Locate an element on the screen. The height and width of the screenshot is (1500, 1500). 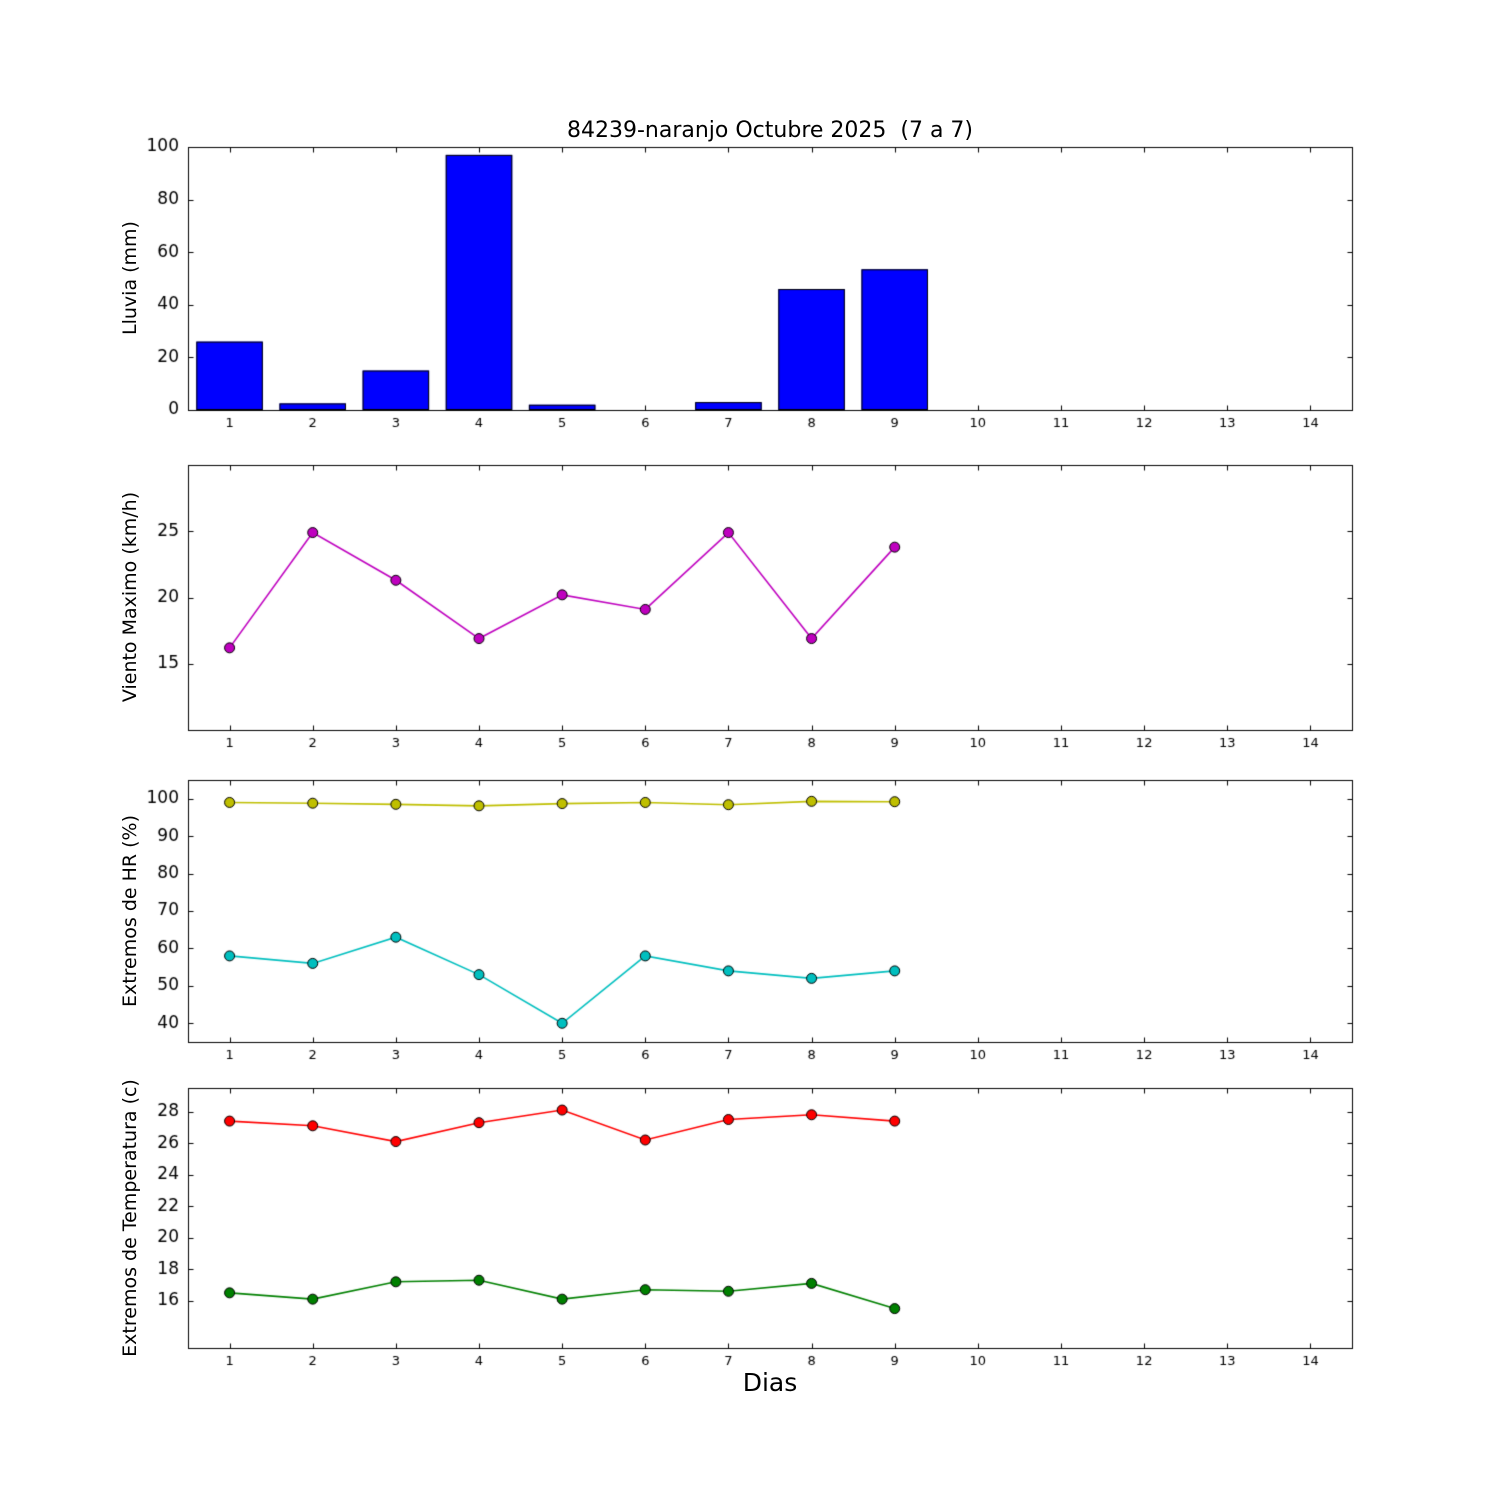
figure-title: 84239-naranjo Octubre 2025 (7 a 7) is located at coordinates (770, 130).